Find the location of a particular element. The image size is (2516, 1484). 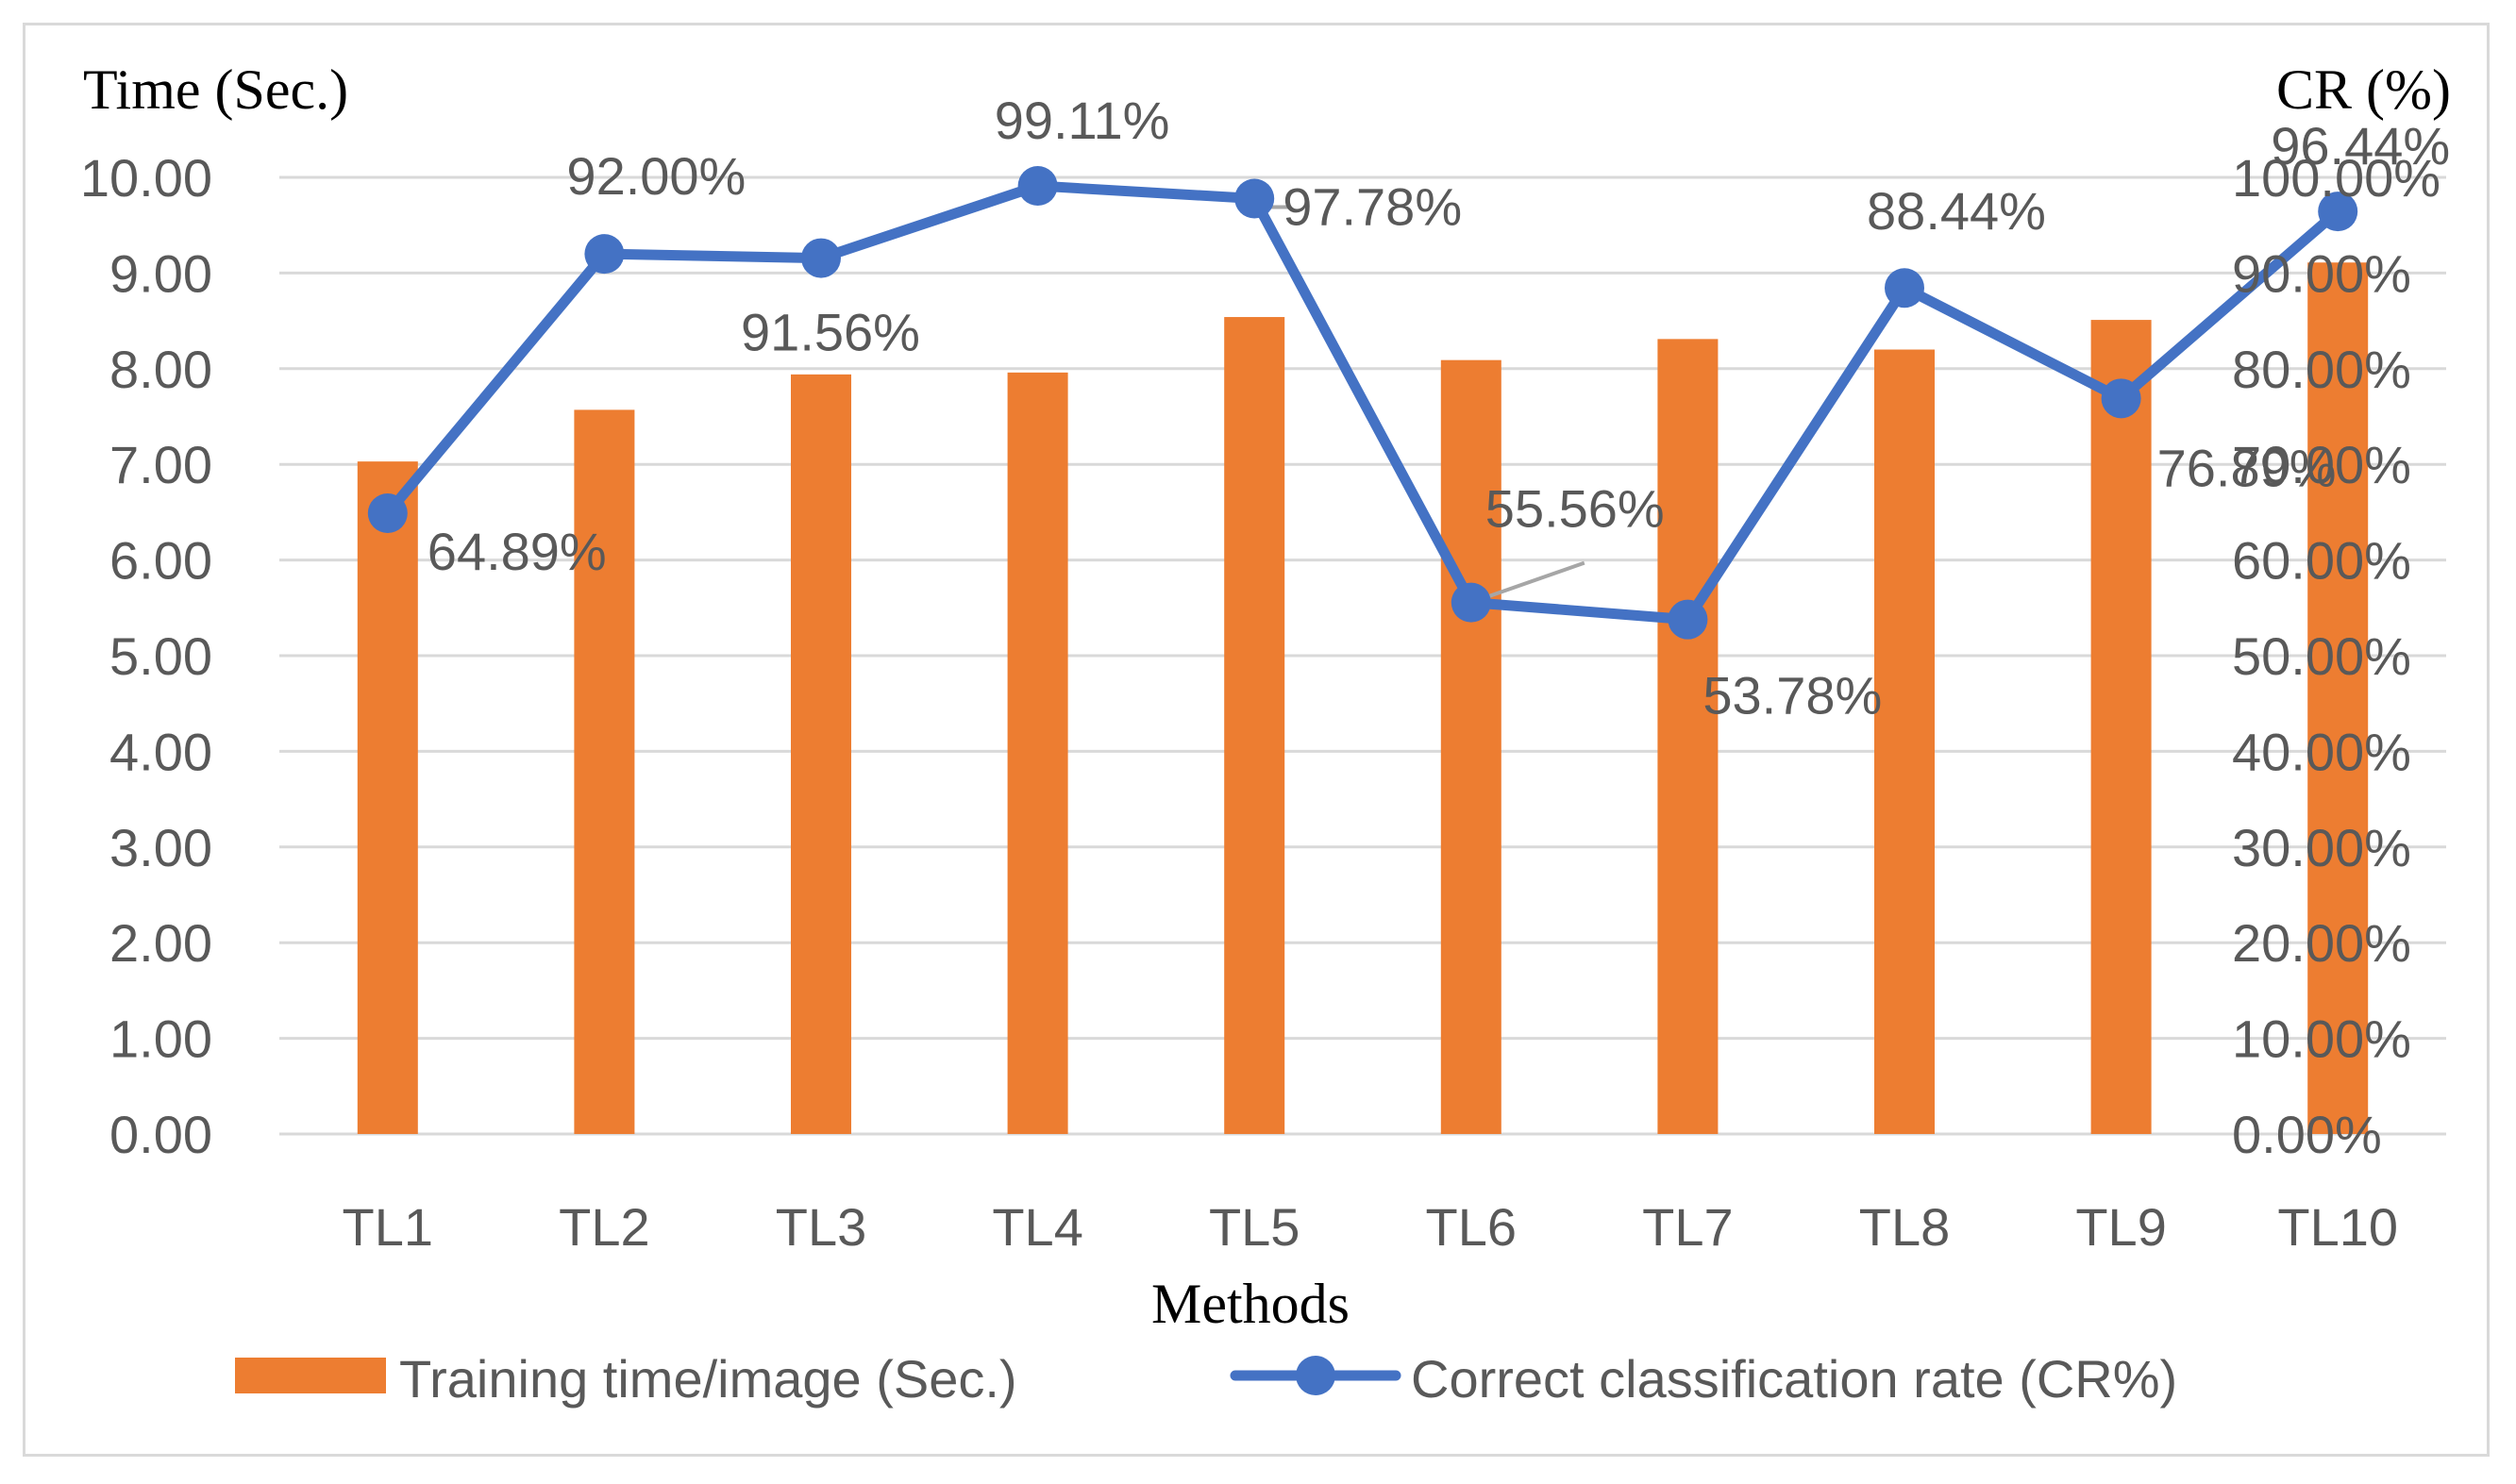

x-tick-label: TL4 is located at coordinates (1037, 1227).